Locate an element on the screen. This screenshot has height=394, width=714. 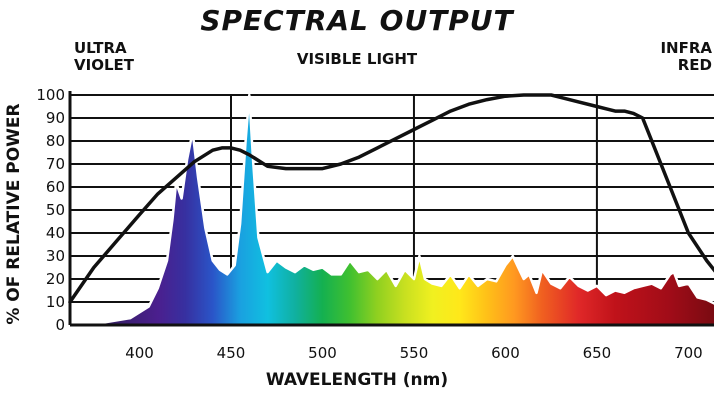
x-axis-label: WAVELENGTH (nm) is located at coordinates (357, 380).